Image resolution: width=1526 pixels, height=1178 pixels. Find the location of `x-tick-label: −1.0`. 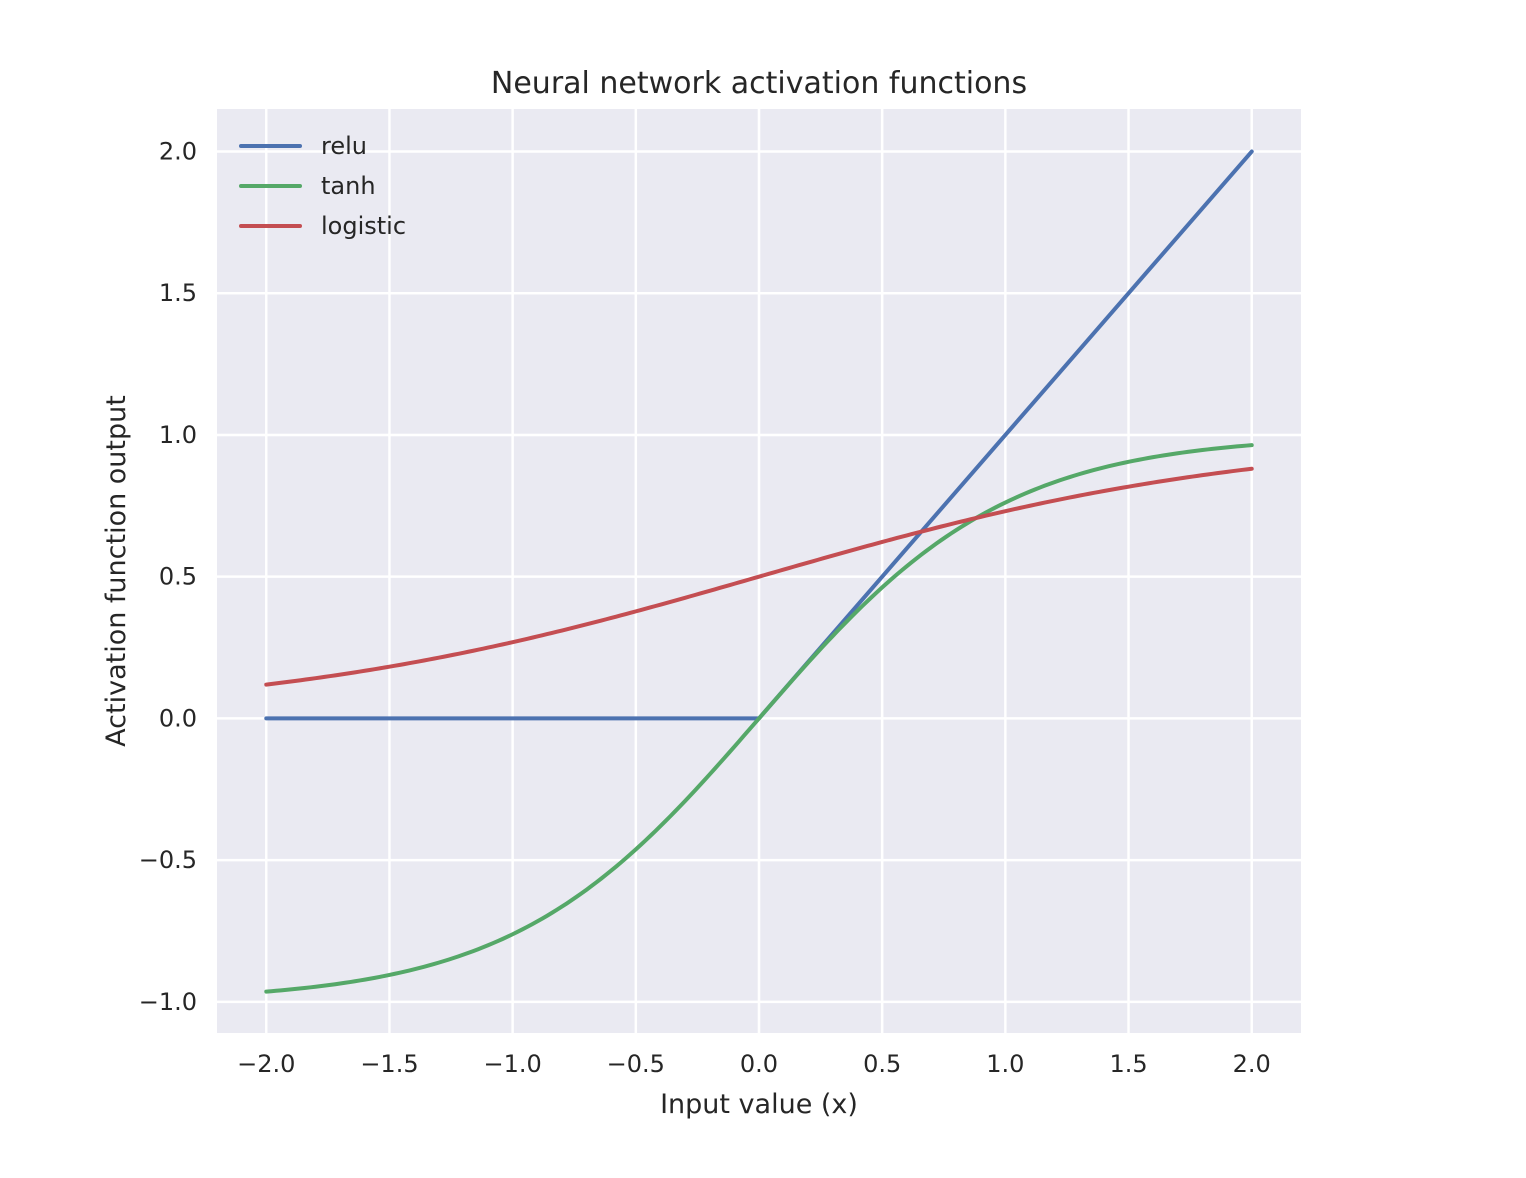

x-tick-label: −1.0 is located at coordinates (512, 1064).